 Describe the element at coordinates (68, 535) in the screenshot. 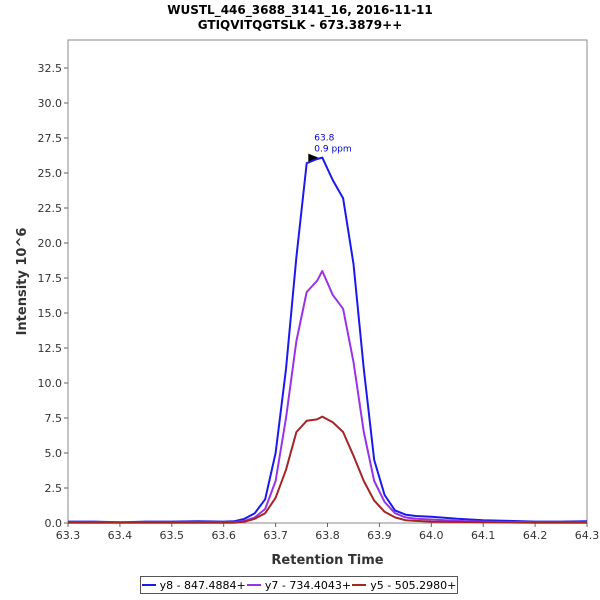

I see `x-tick-label: 63.3` at that location.